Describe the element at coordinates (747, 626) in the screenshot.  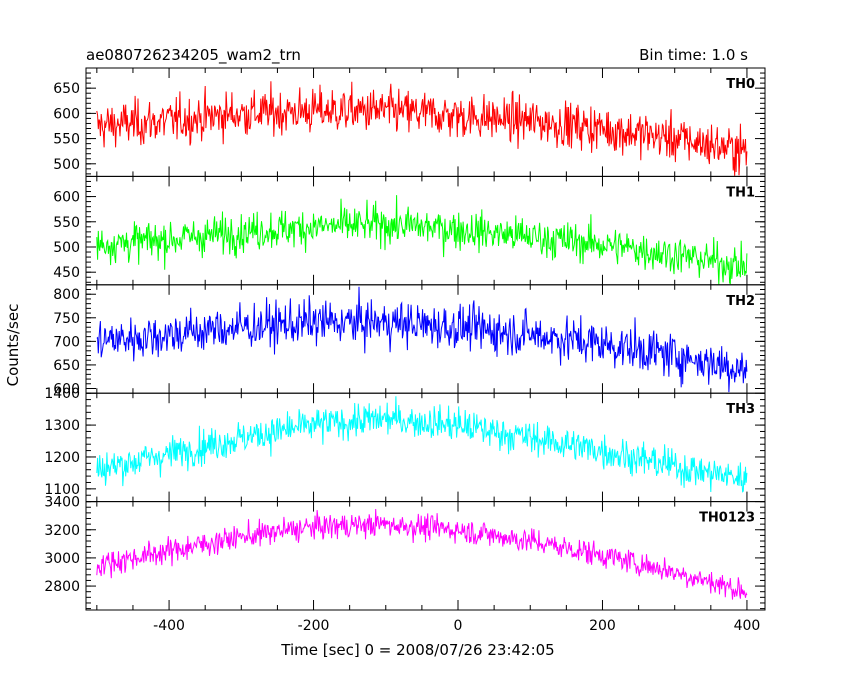
I see `x-tick-label: 400` at that location.